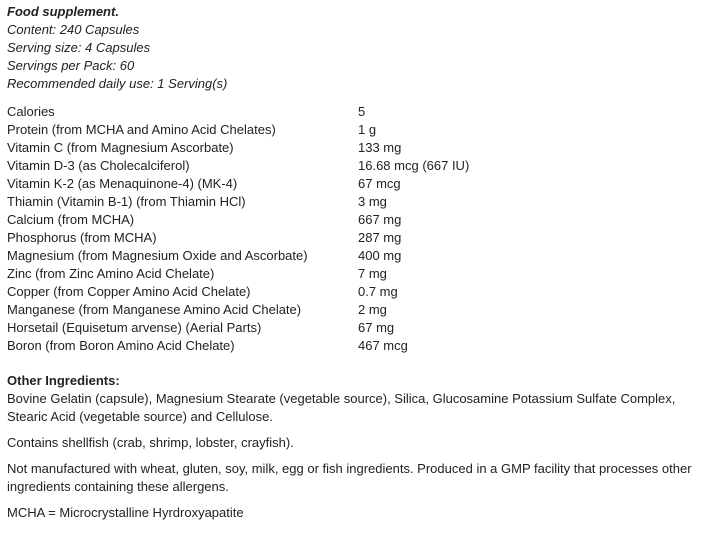 Image resolution: width=705 pixels, height=535 pixels. I want to click on nutrient-name: Vitamin K-2 (as Menaquinone-4) (MK-4), so click(122, 183).